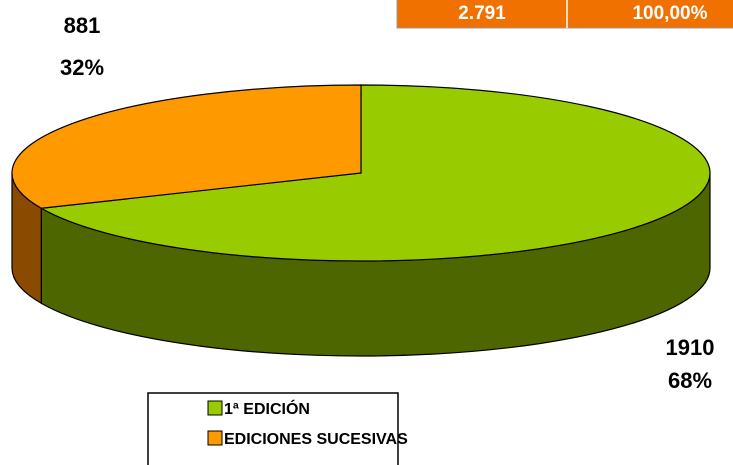 The height and width of the screenshot is (465, 733). What do you see at coordinates (82, 67) in the screenshot?
I see `data-label: 32%` at bounding box center [82, 67].